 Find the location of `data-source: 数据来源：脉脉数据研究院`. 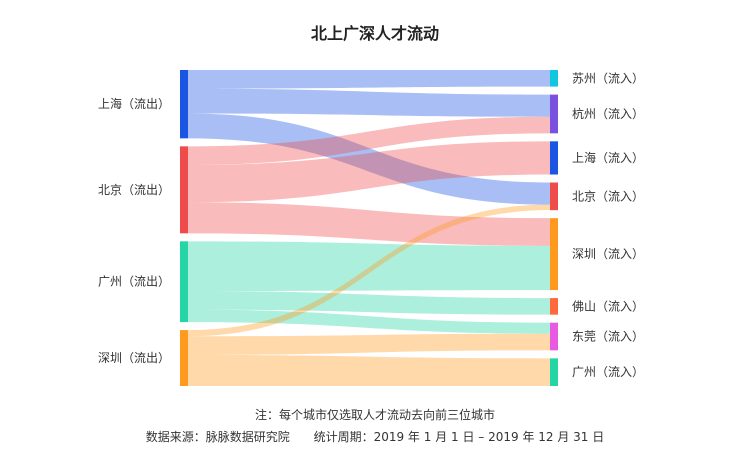

data-source: 数据来源：脉脉数据研究院 is located at coordinates (217, 437).